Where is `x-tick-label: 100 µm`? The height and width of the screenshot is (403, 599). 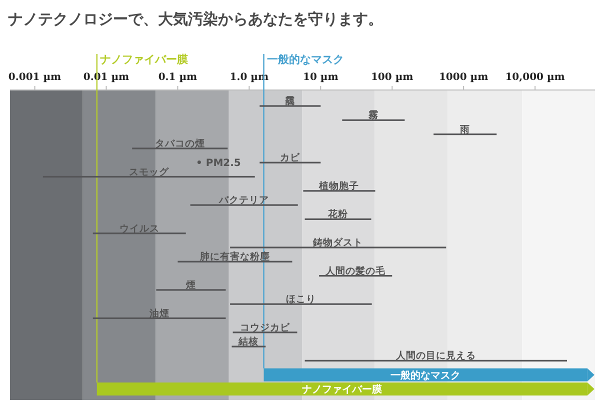
x-tick-label: 100 µm is located at coordinates (392, 77).